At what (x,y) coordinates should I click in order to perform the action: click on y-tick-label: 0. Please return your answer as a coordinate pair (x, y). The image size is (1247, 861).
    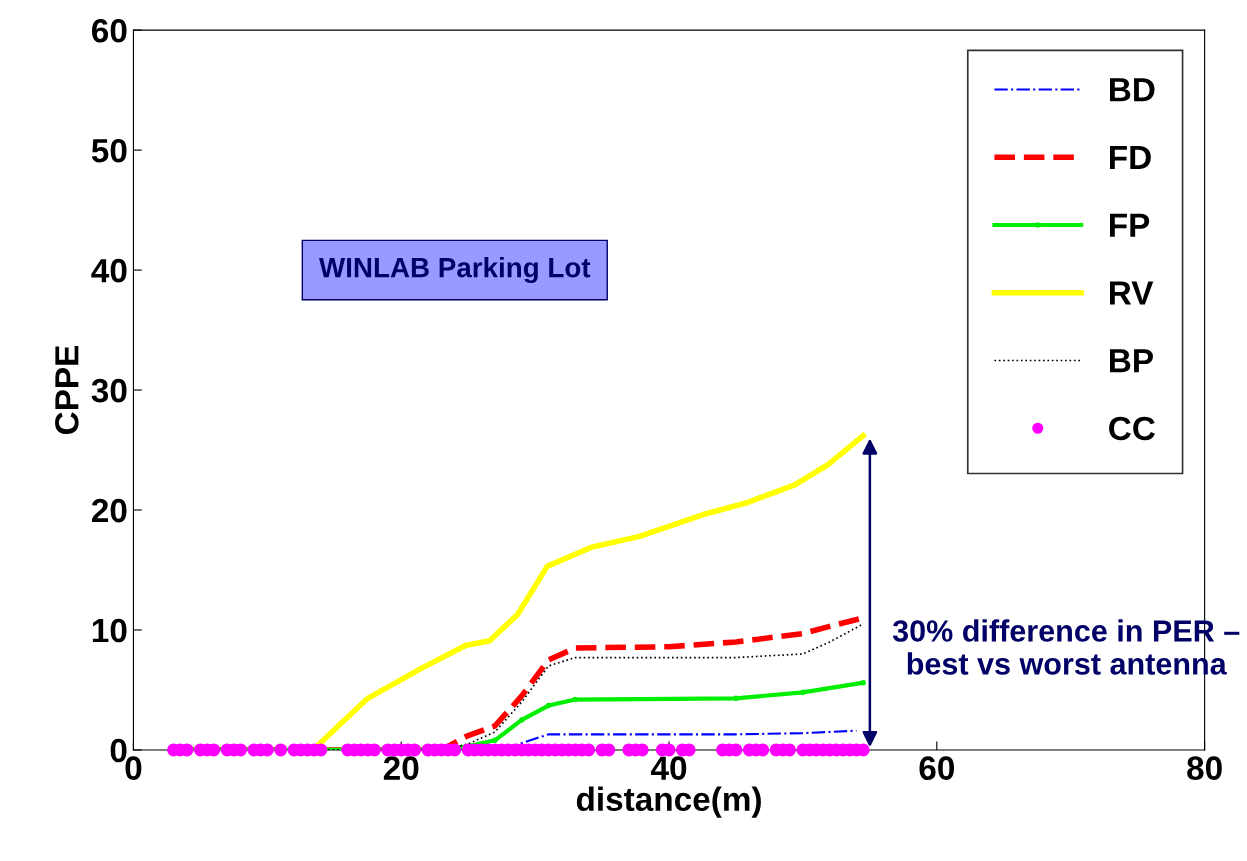
    Looking at the image, I should click on (118, 750).